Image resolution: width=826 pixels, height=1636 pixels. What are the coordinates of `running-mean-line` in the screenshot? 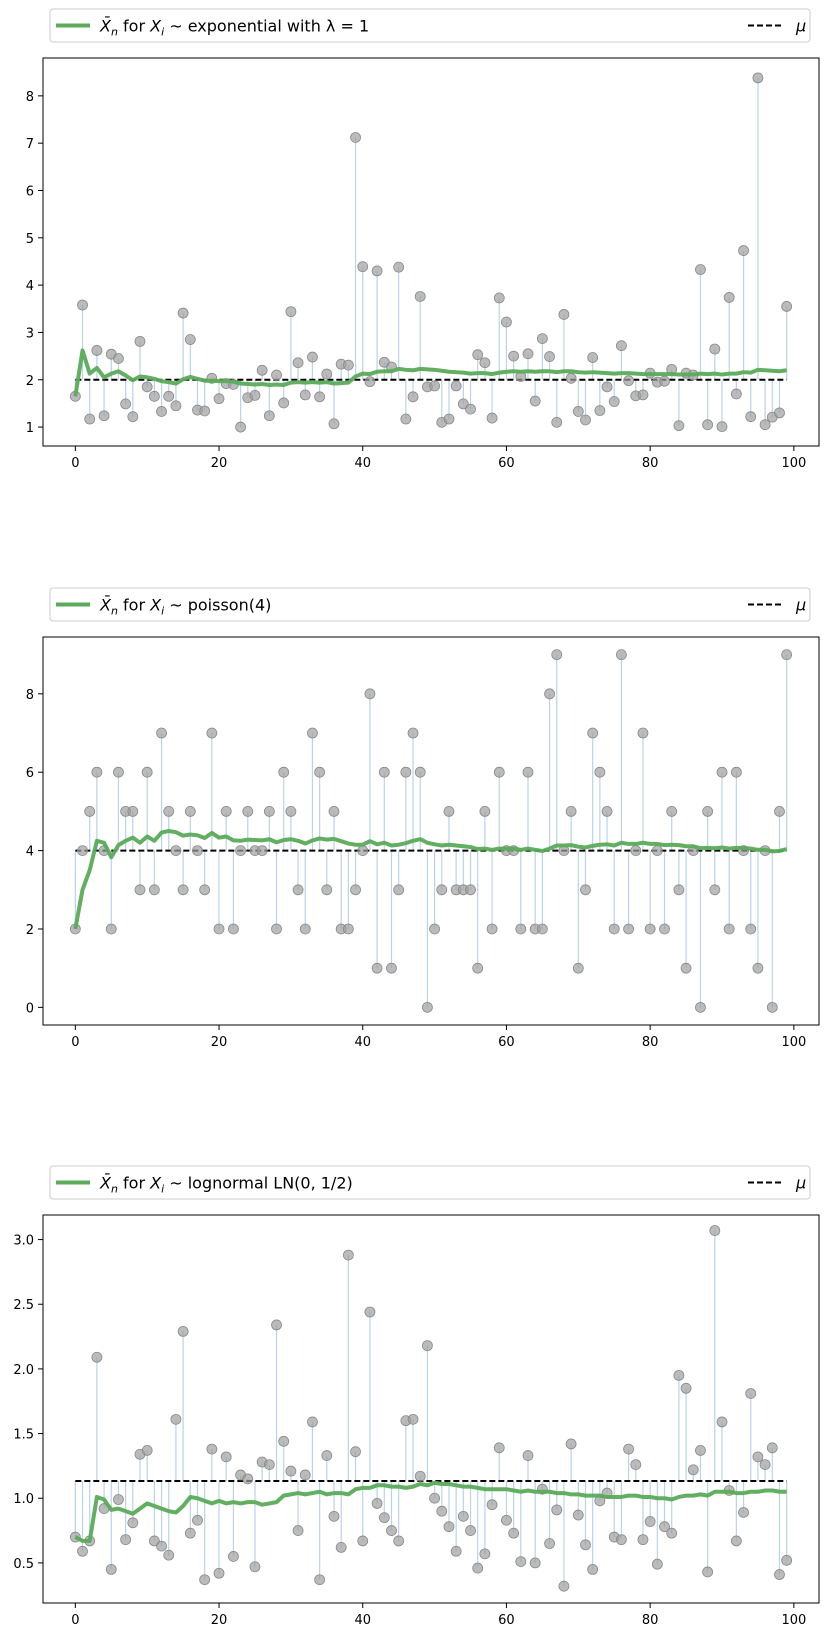 It's located at (430, 879).